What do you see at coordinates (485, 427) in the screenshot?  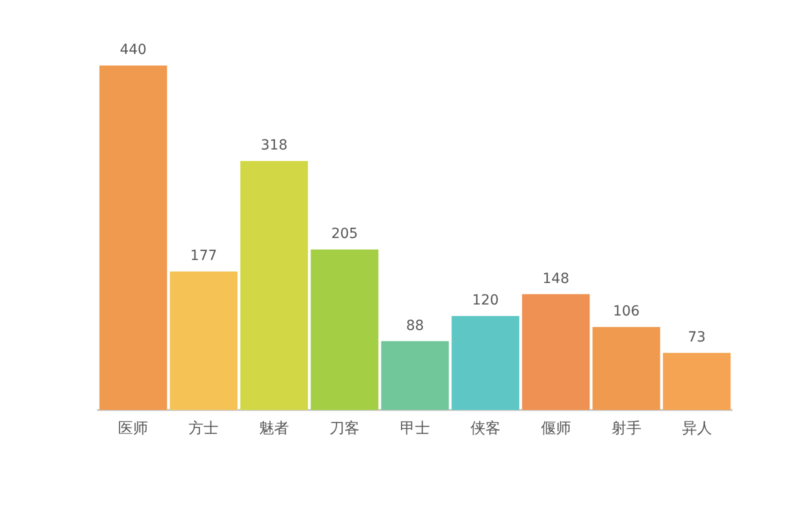 I see `x-tick-label: 侠客` at bounding box center [485, 427].